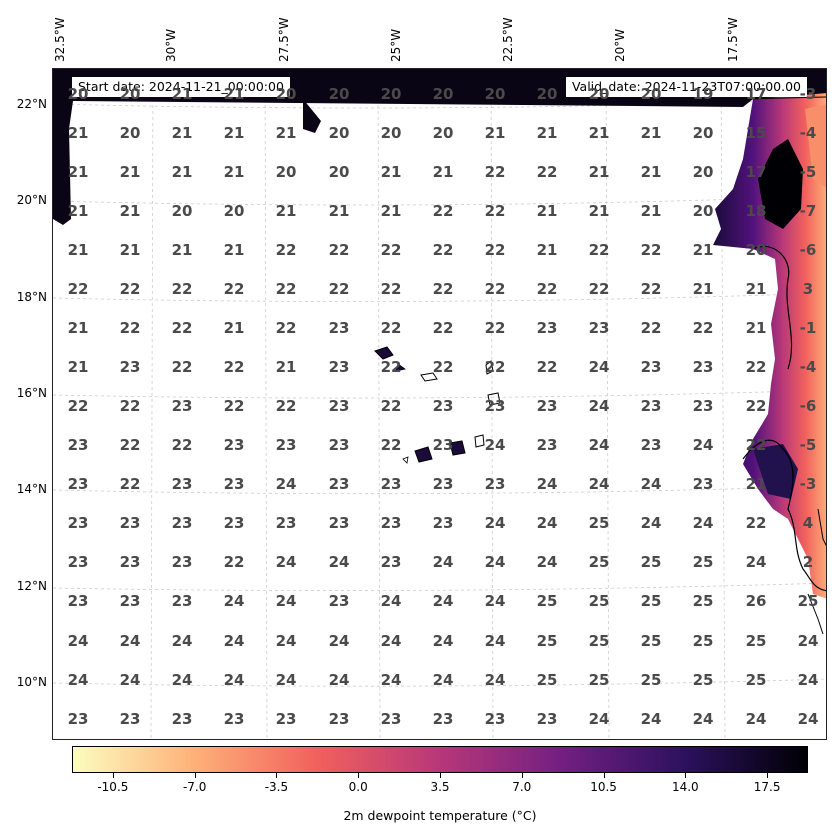  Describe the element at coordinates (358, 787) in the screenshot. I see `colorbar-tick-label: 0.0` at that location.